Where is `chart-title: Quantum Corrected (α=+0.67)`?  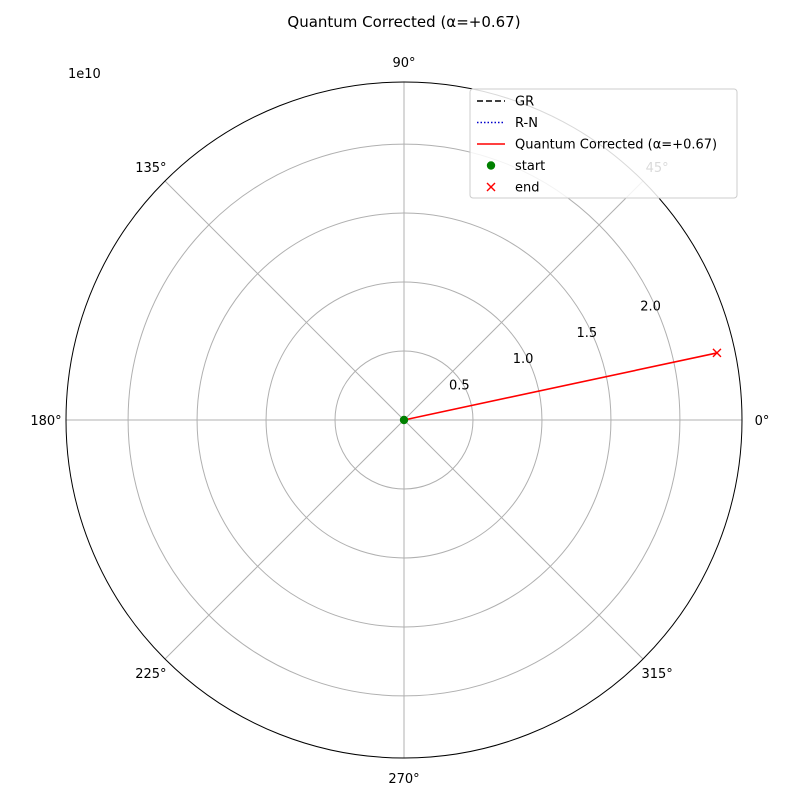
chart-title: Quantum Corrected (α=+0.67) is located at coordinates (403, 22).